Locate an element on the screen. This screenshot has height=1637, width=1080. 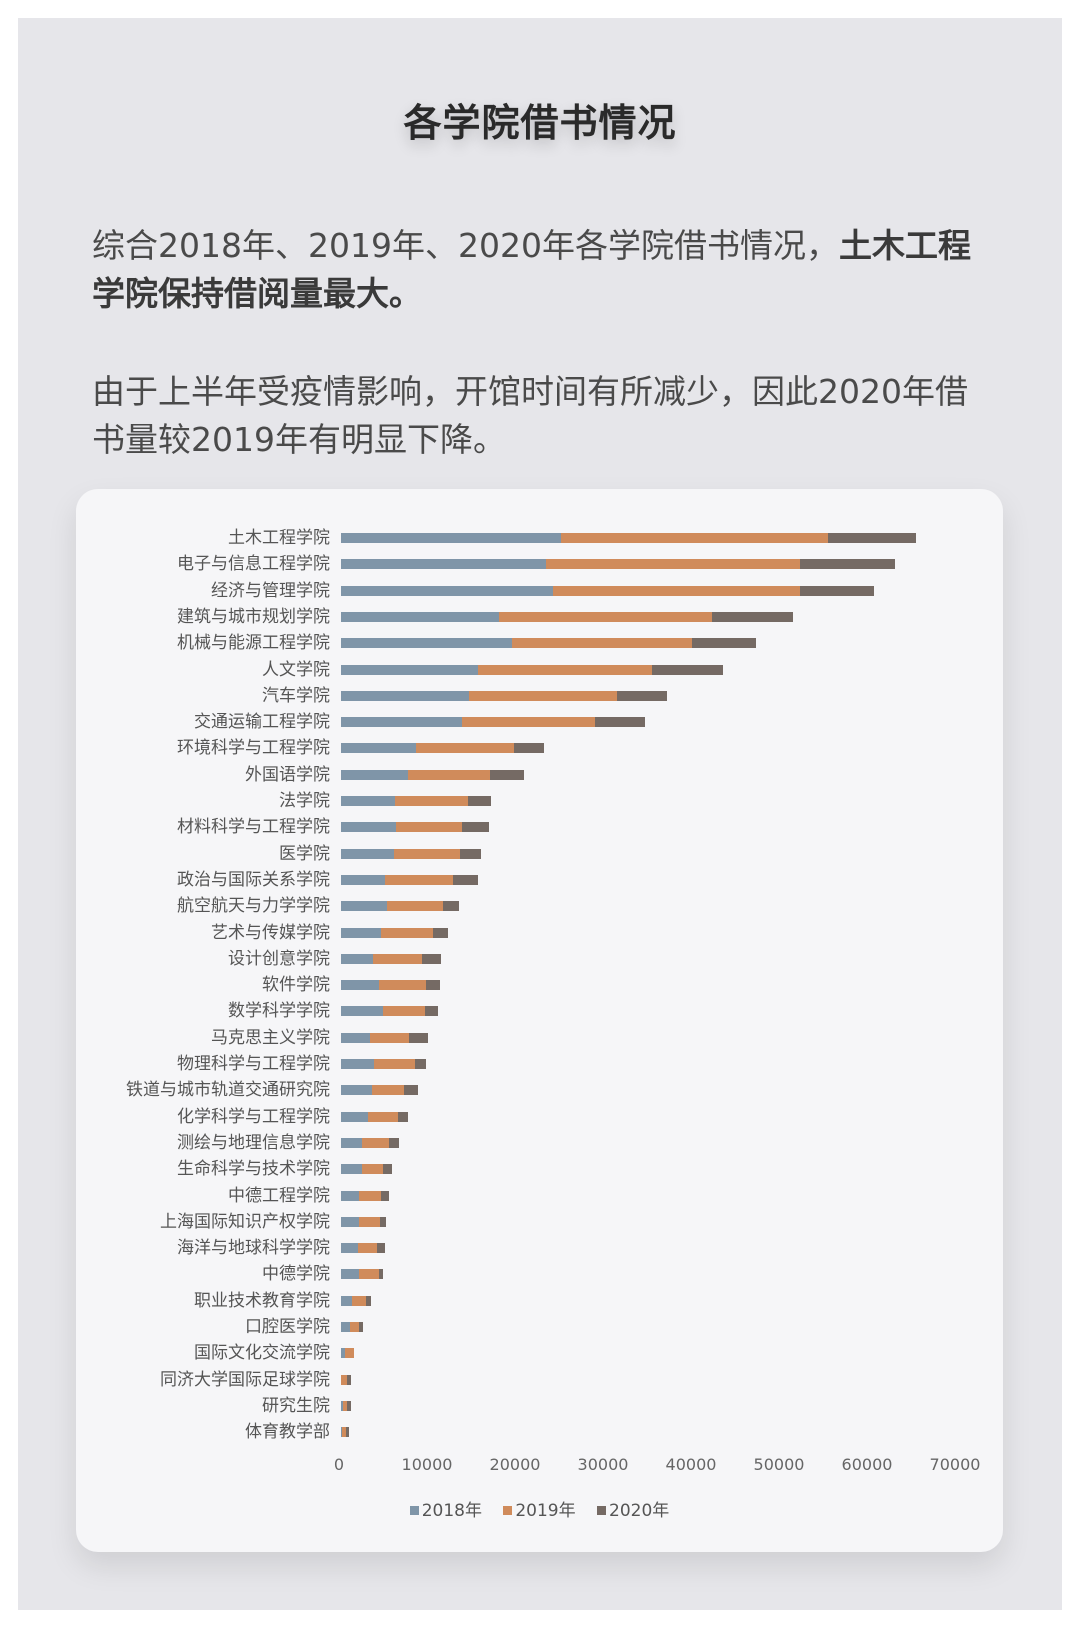
category-label: 生命科学与技术学院 is located at coordinates (253, 1169).